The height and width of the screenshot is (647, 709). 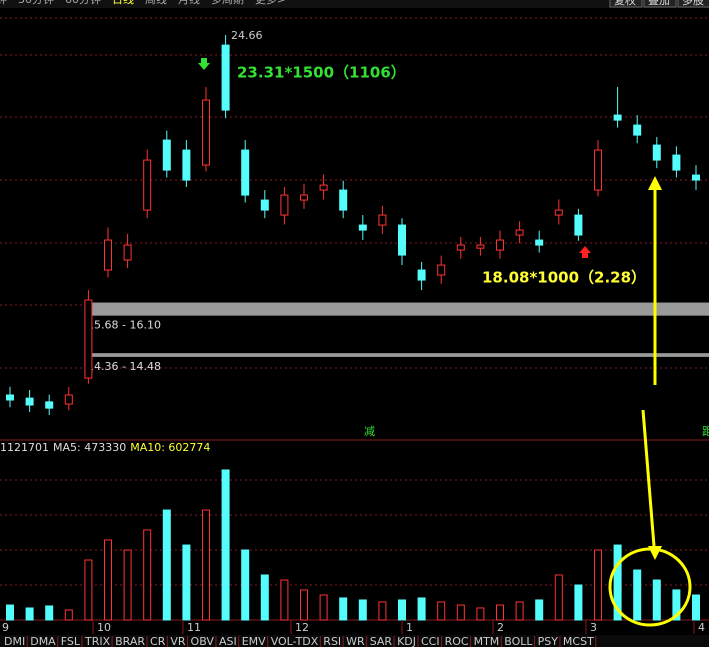 I want to click on toolbar-item: 30分钟, so click(x=36, y=3).